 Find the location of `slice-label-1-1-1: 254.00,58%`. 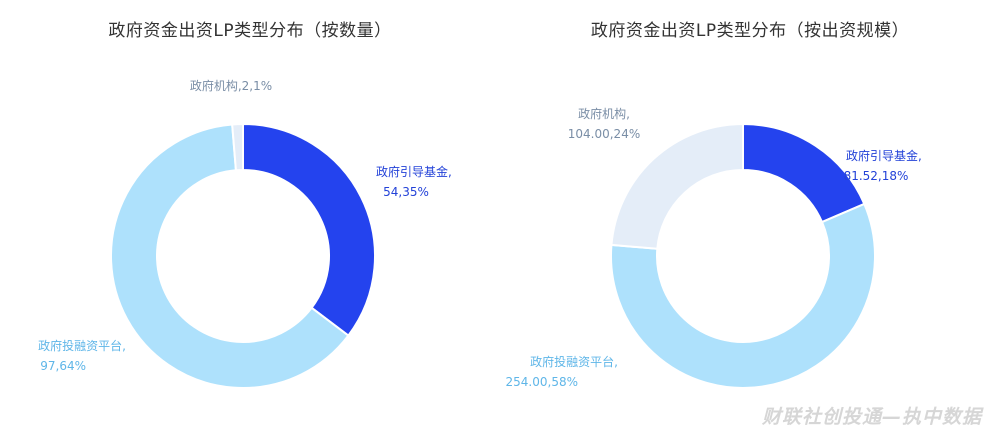

slice-label-1-1-1: 254.00,58% is located at coordinates (542, 382).